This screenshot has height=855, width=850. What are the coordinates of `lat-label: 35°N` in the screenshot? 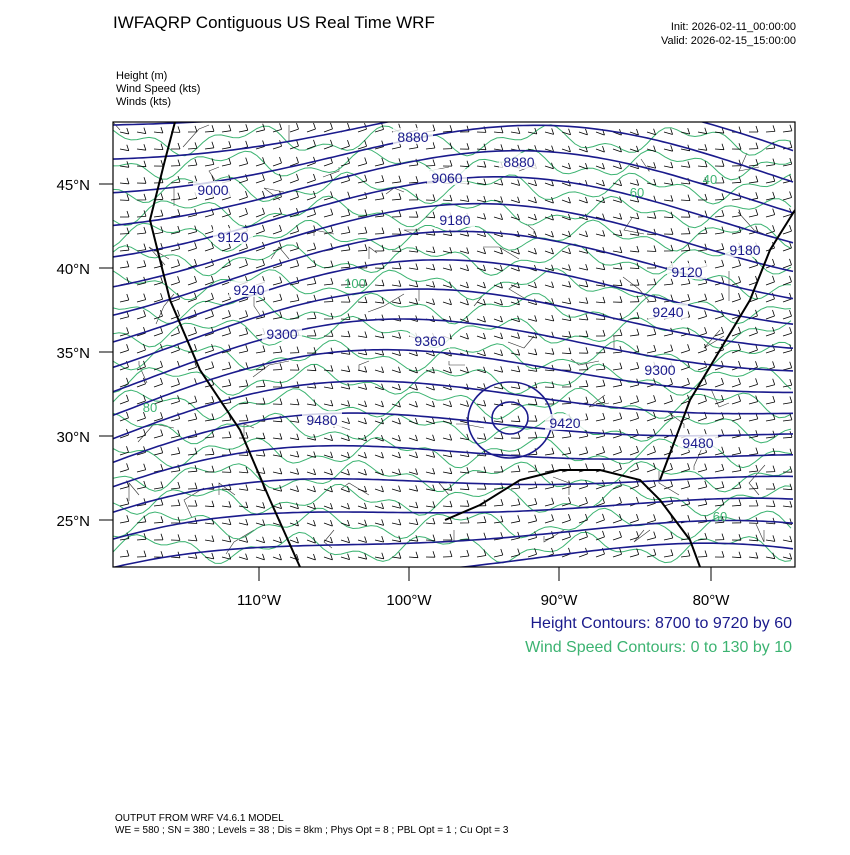 It's located at (73, 353).